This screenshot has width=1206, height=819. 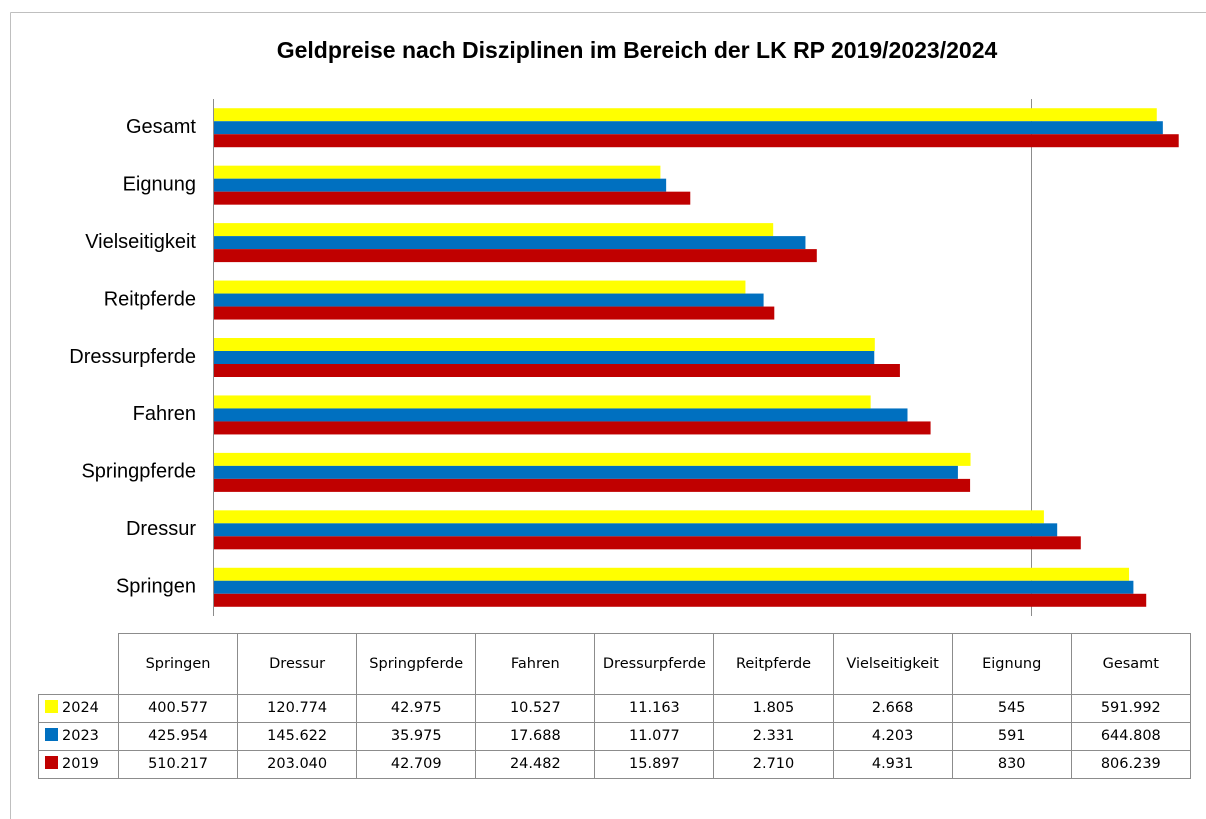 What do you see at coordinates (156, 587) in the screenshot?
I see `category-label: Springen` at bounding box center [156, 587].